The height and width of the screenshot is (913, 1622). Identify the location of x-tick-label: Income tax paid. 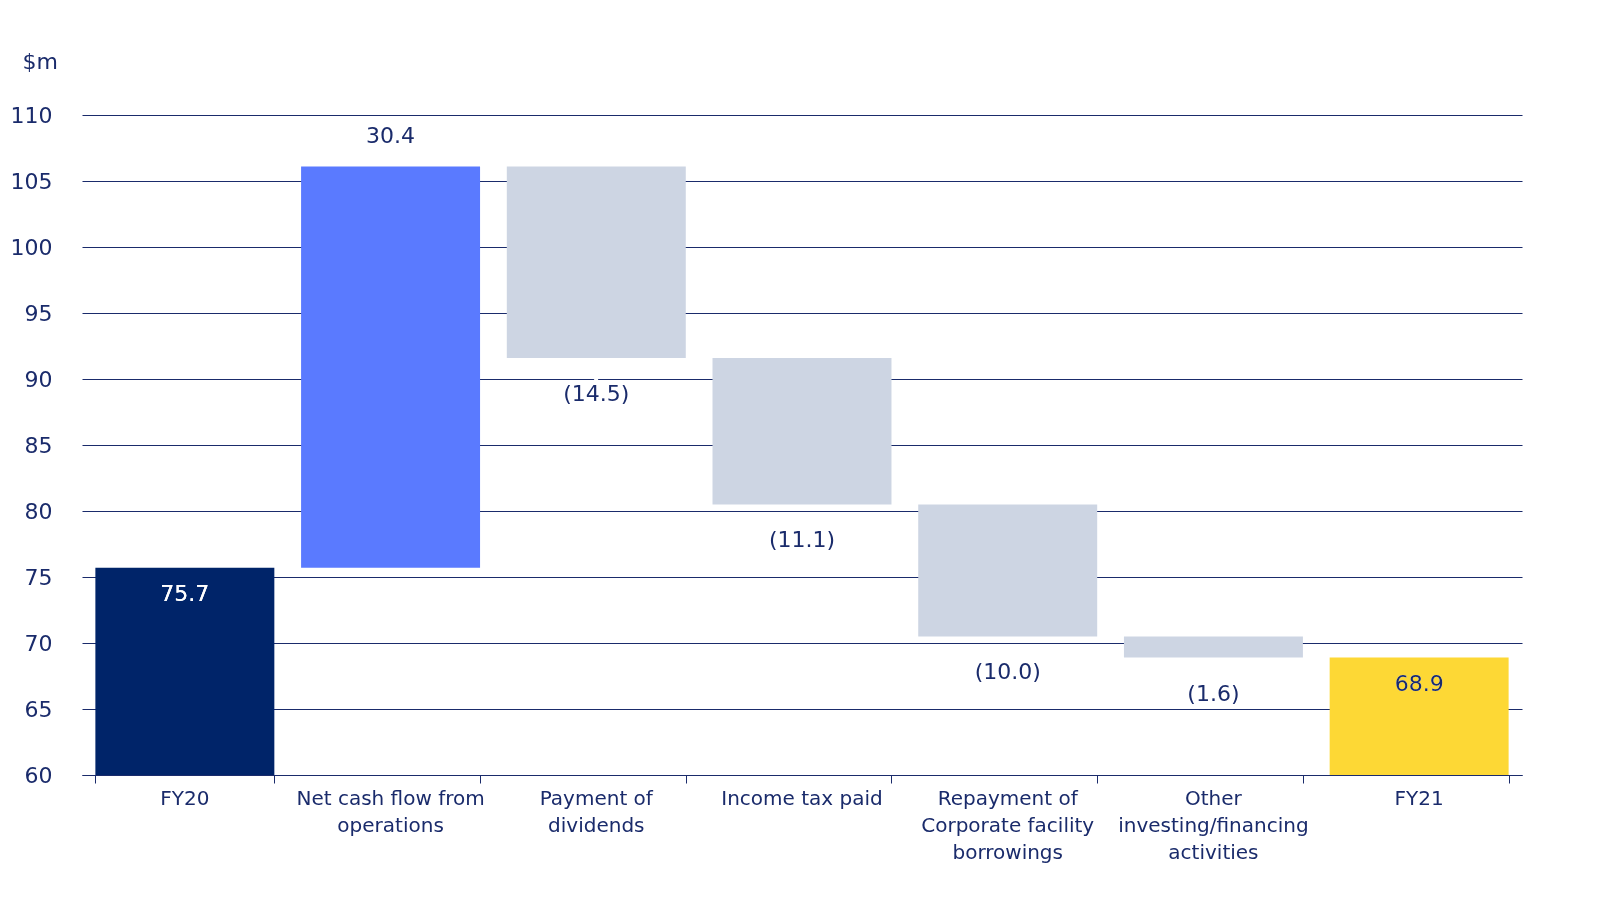
(802, 798).